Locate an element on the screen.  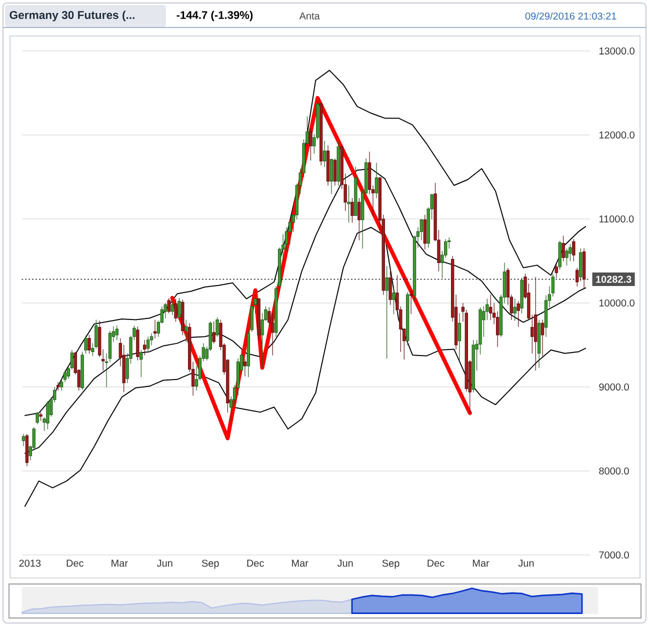
y-tick-label: 8000.0 is located at coordinates (614, 471).